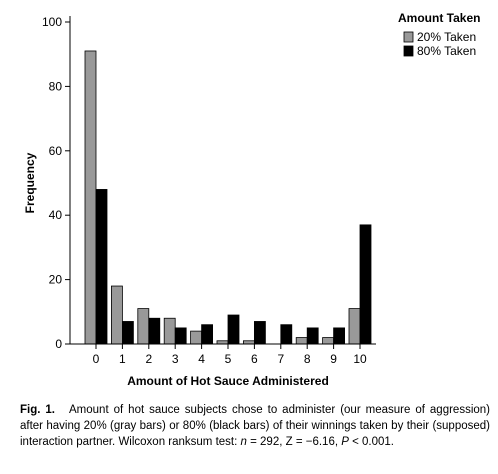 The width and height of the screenshot is (498, 474). What do you see at coordinates (56, 151) in the screenshot?
I see `y-tick-label: 60` at bounding box center [56, 151].